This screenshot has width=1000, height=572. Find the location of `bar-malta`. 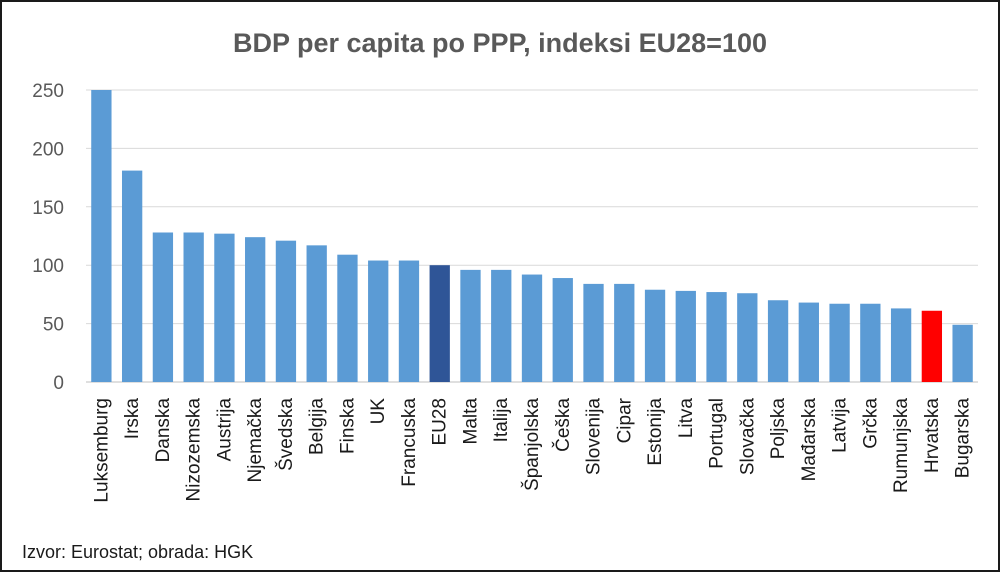

bar-malta is located at coordinates (470, 325).